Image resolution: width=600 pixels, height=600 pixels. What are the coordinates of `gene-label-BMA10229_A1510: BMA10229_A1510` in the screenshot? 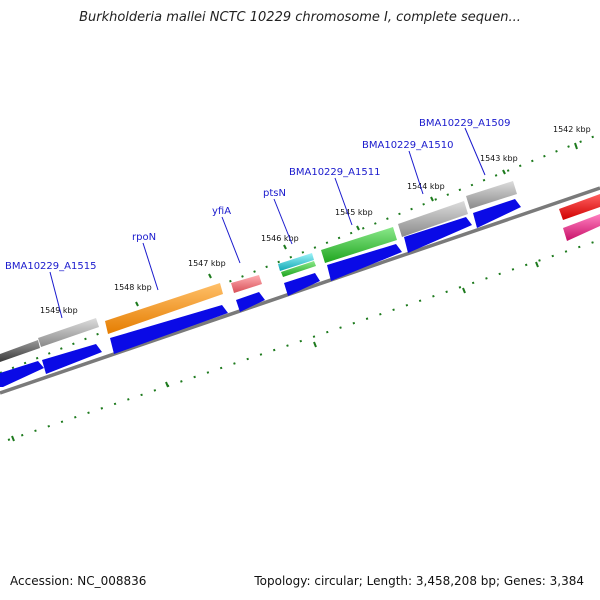 It's located at (407, 145).